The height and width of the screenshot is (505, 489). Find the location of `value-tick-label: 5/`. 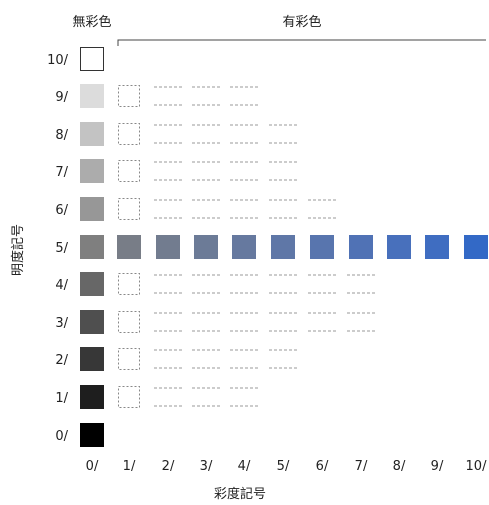

value-tick-label: 5/ is located at coordinates (61, 248).